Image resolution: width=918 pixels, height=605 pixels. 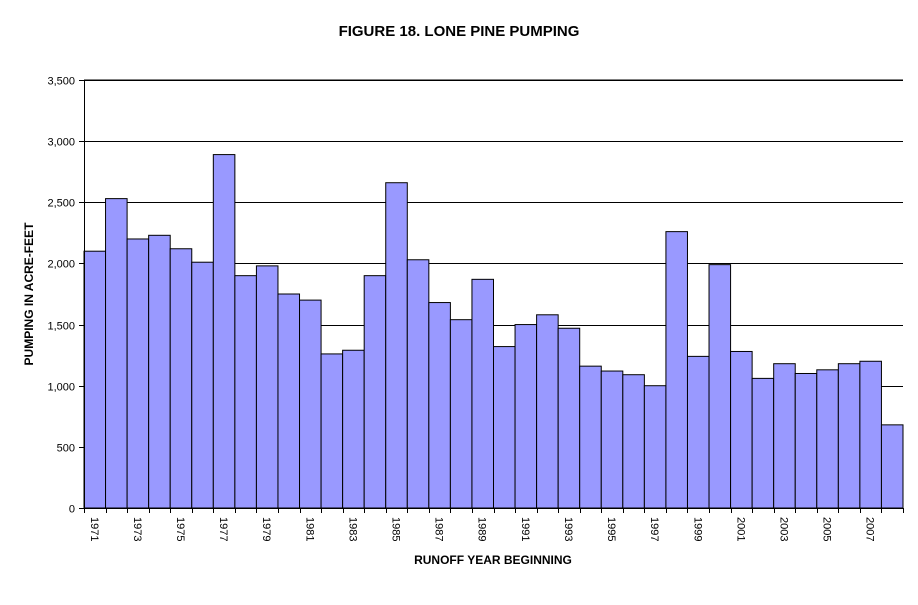 What do you see at coordinates (72, 510) in the screenshot?
I see `y-tick-label: 0` at bounding box center [72, 510].